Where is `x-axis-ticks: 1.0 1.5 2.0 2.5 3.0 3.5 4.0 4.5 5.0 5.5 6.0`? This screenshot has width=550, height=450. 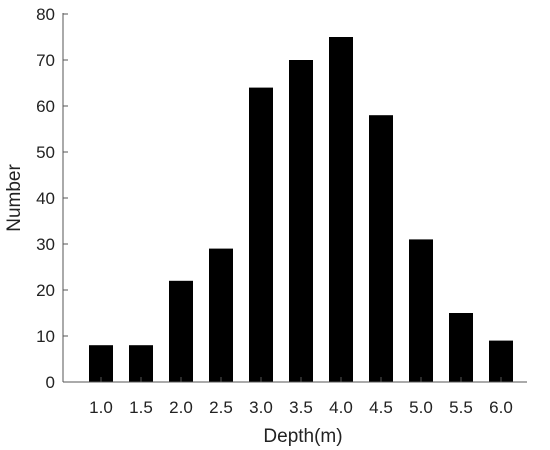 x-axis-ticks: 1.0 1.5 2.0 2.5 3.0 3.5 4.0 4.5 5.0 5.5 6.0 is located at coordinates (301, 397).